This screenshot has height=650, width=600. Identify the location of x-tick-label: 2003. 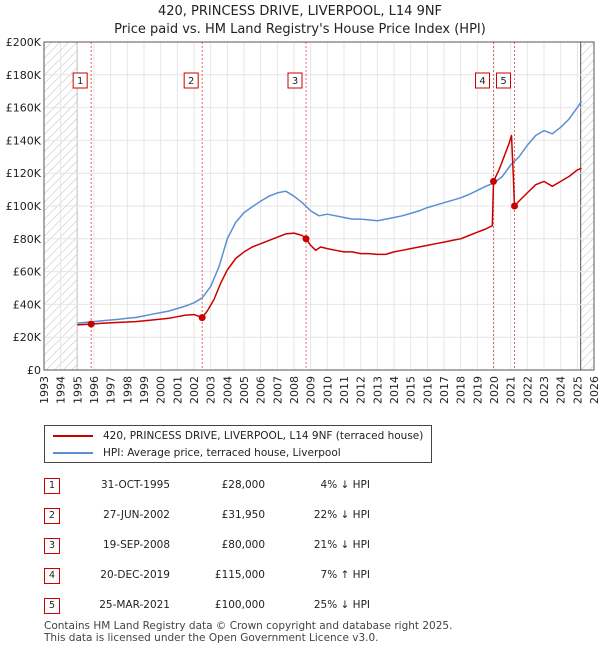
(211, 390).